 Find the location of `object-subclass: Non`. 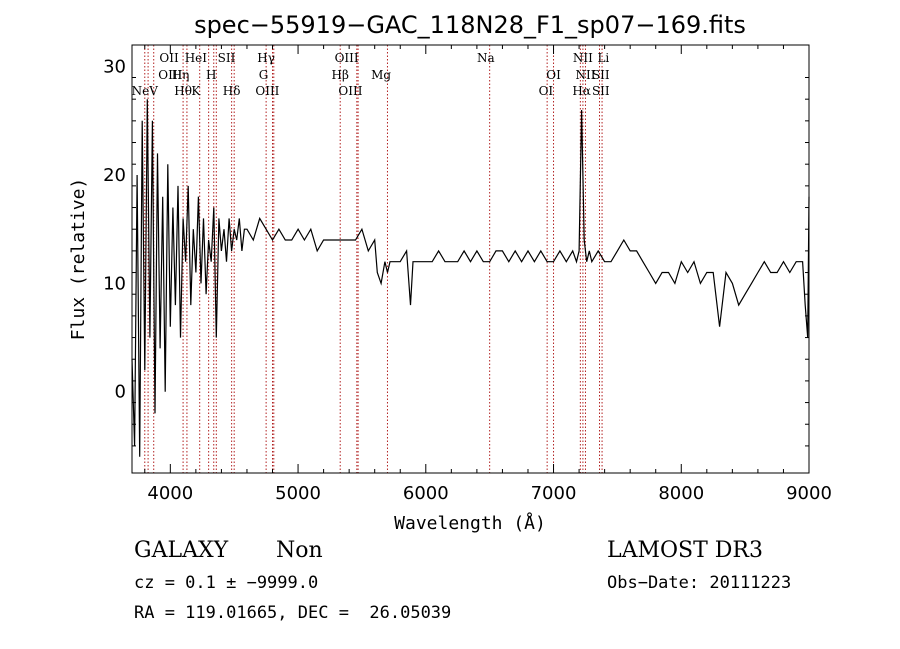

object-subclass: Non is located at coordinates (299, 550).